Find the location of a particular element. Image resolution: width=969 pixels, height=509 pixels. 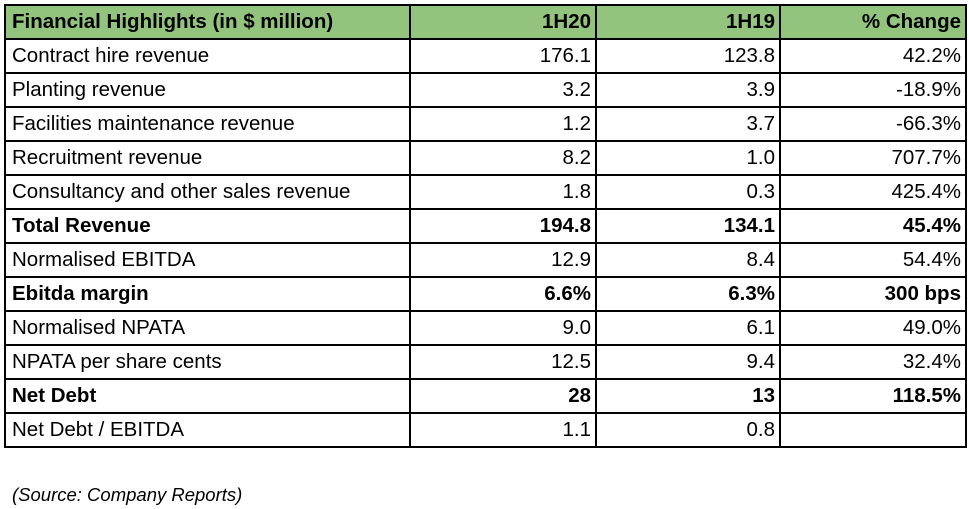

cell-1h19: 0.3 is located at coordinates (688, 192).